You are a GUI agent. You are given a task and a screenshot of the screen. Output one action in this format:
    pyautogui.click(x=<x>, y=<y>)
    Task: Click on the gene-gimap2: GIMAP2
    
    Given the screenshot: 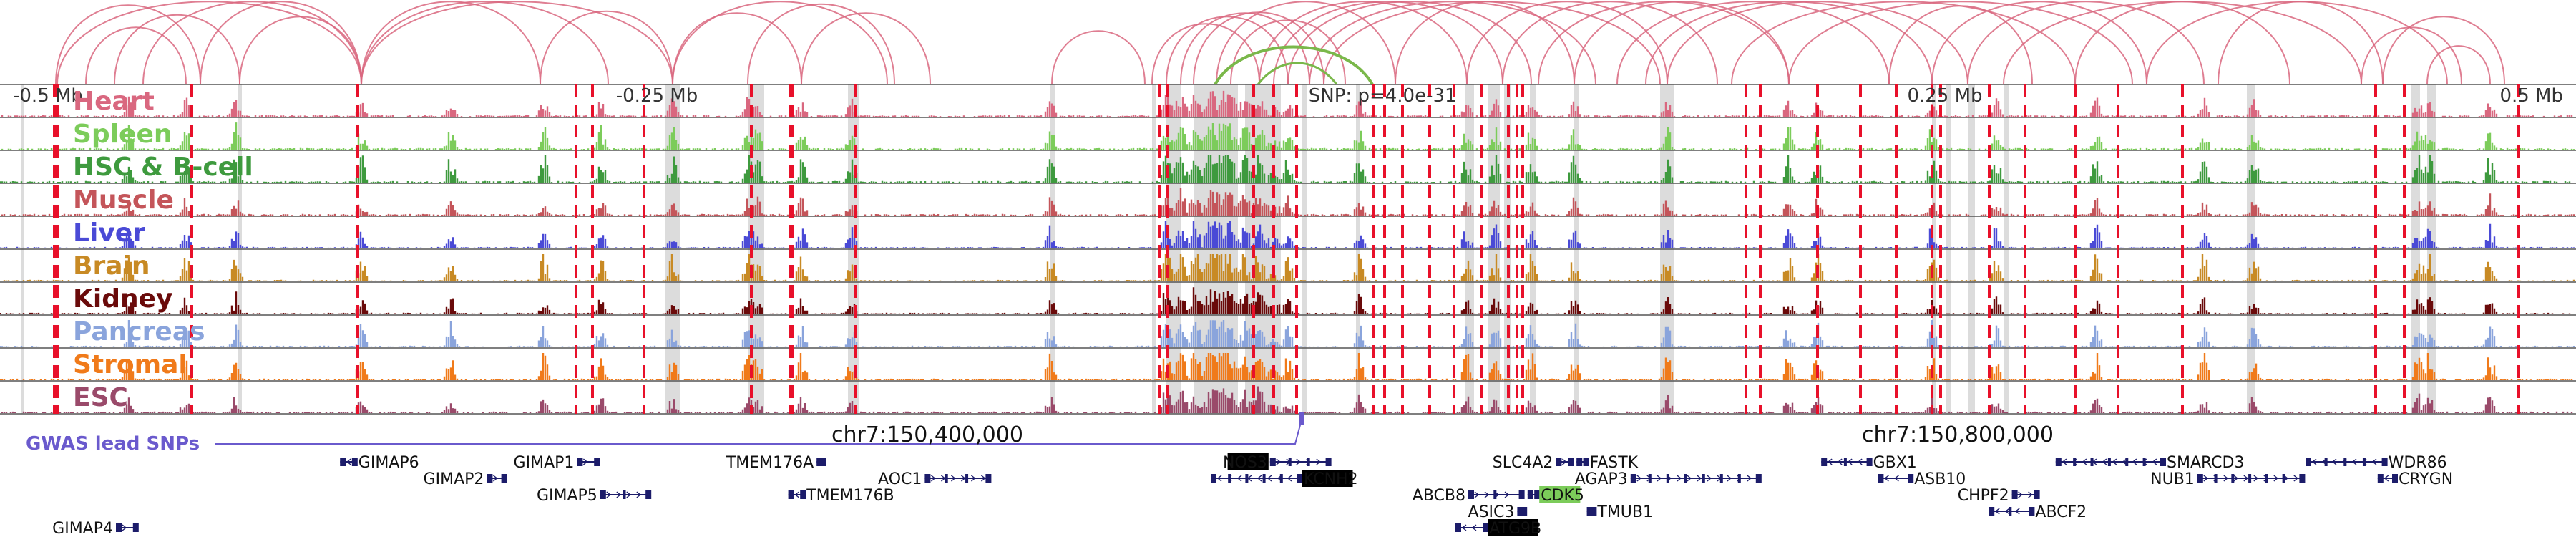 What is the action you would take?
    pyautogui.click(x=465, y=479)
    